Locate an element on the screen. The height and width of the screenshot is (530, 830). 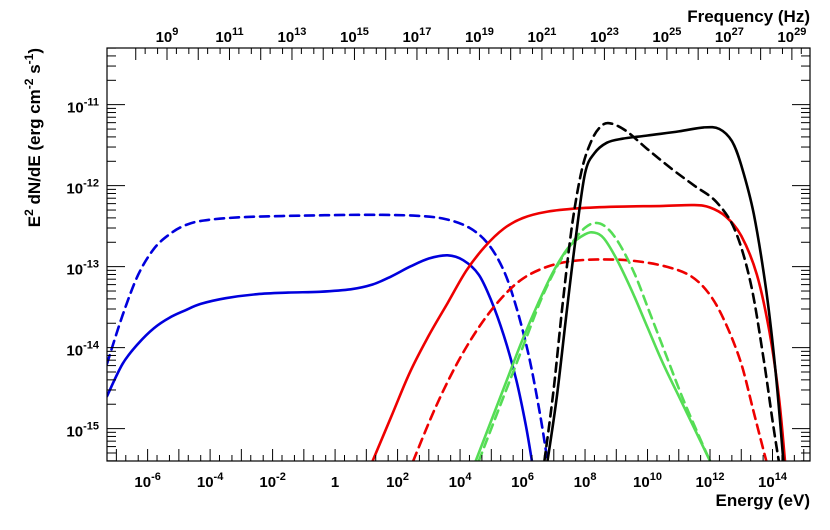
y-tick-label: 10-11 is located at coordinates (83, 107).